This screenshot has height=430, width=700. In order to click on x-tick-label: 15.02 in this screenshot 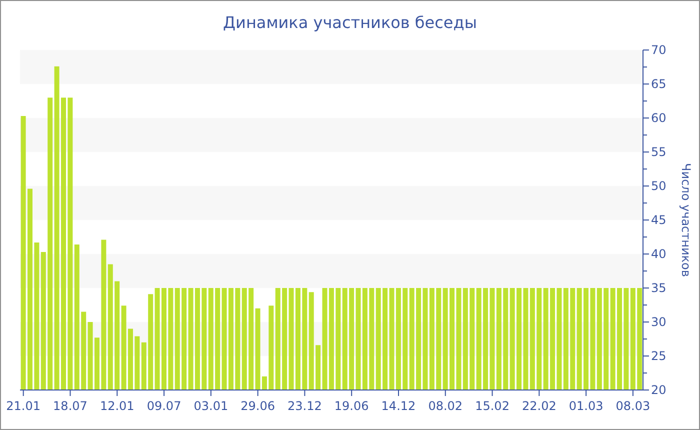, I will do `click(492, 406)`.